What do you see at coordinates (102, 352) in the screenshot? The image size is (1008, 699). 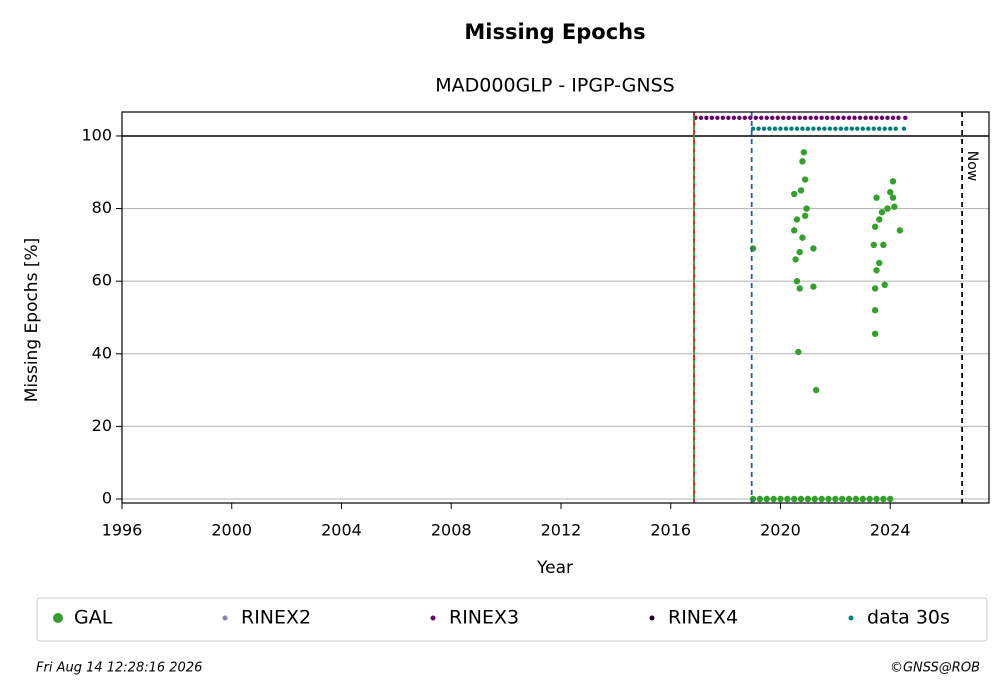 I see `y-tick-label: 40` at bounding box center [102, 352].